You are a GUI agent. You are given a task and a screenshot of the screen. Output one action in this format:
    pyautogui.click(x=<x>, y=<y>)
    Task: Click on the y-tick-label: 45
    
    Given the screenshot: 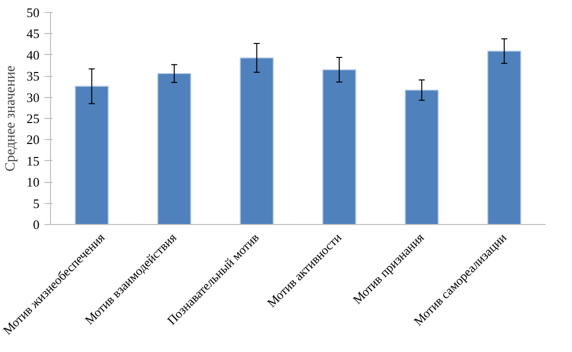 What is the action you would take?
    pyautogui.click(x=33, y=34)
    